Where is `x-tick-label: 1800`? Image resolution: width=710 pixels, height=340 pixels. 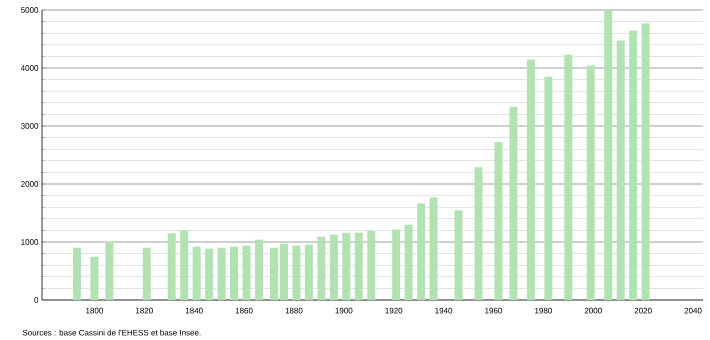 x-tick-label: 1800 is located at coordinates (94, 311).